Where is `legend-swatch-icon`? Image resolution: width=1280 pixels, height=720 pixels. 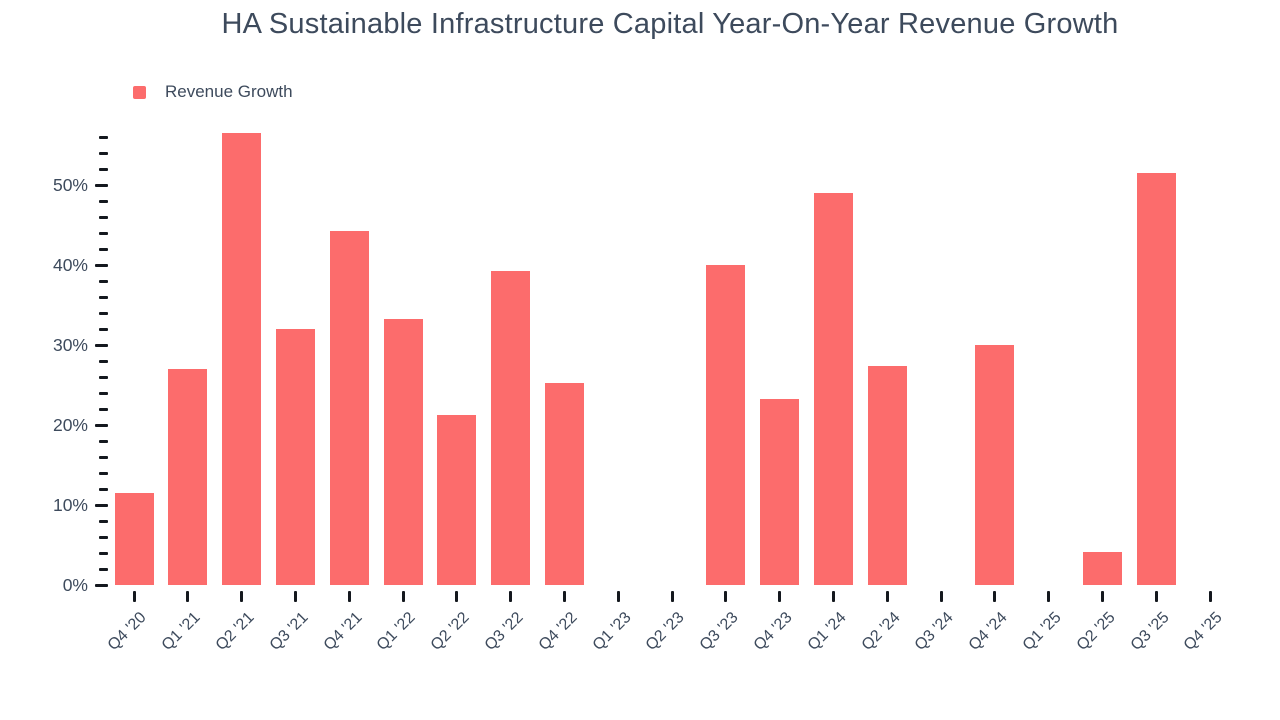 legend-swatch-icon is located at coordinates (139, 92).